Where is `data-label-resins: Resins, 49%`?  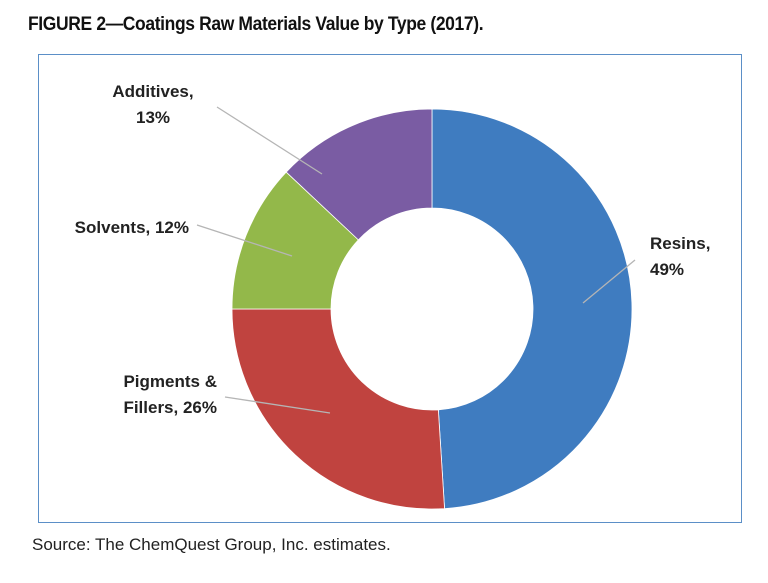
data-label-resins: Resins, 49% is located at coordinates (680, 256).